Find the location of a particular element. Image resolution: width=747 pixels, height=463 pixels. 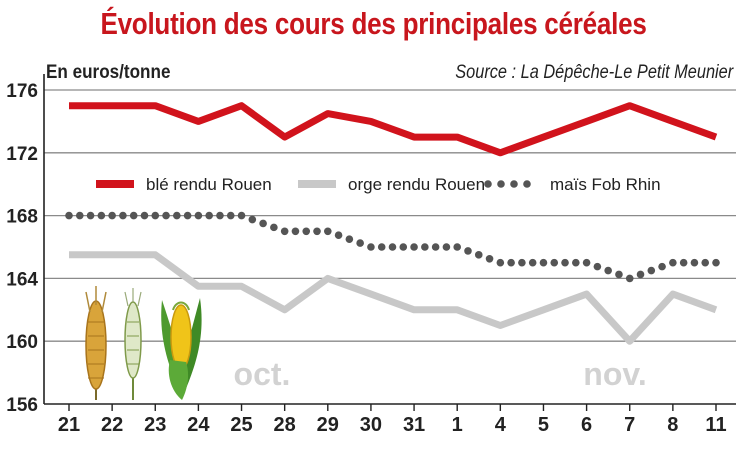

x-tick-label: 28 is located at coordinates (285, 425).